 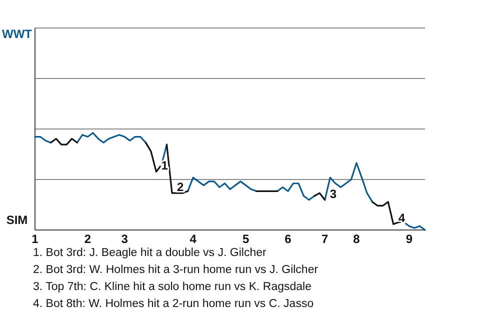 I want to click on x-tick-label: 3, so click(x=124, y=239).